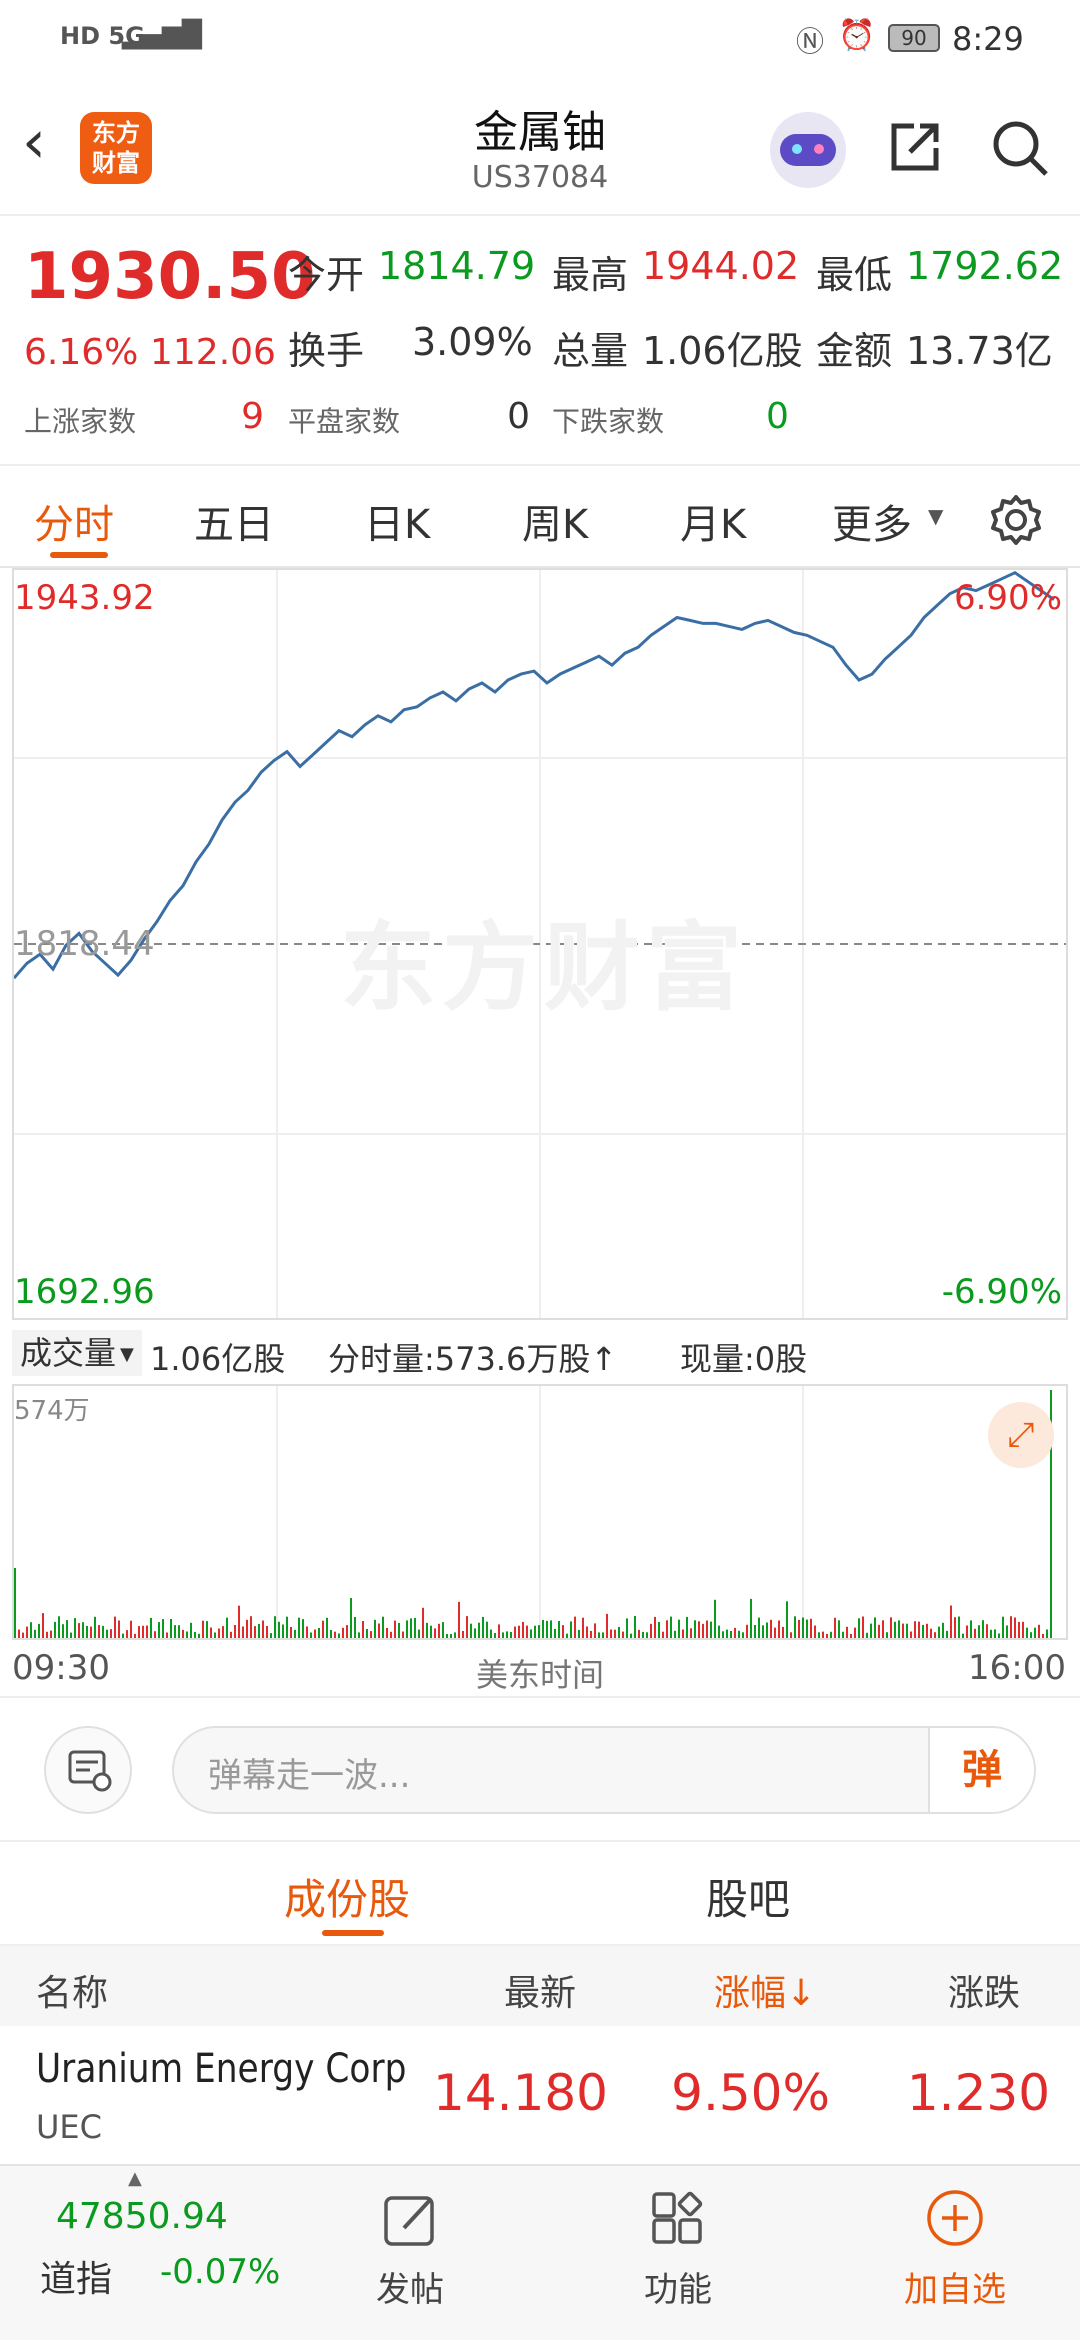 The height and width of the screenshot is (2342, 1080). I want to click on app-logo: 东方财富, so click(116, 148).